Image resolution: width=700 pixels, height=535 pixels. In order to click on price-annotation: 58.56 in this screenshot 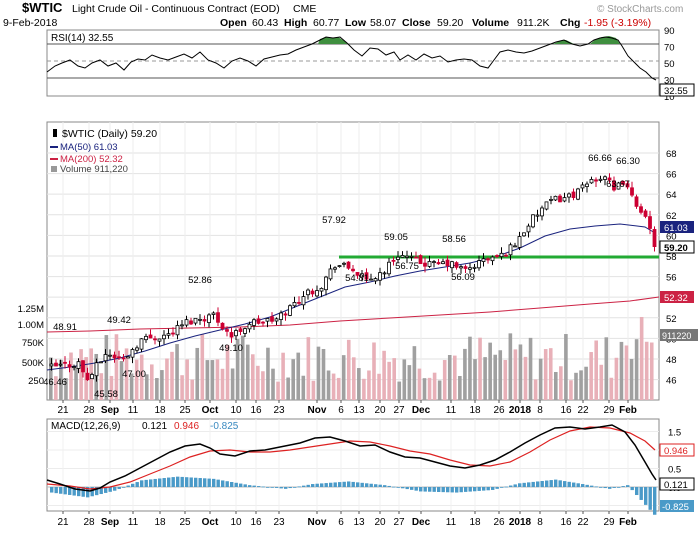, I will do `click(454, 239)`.